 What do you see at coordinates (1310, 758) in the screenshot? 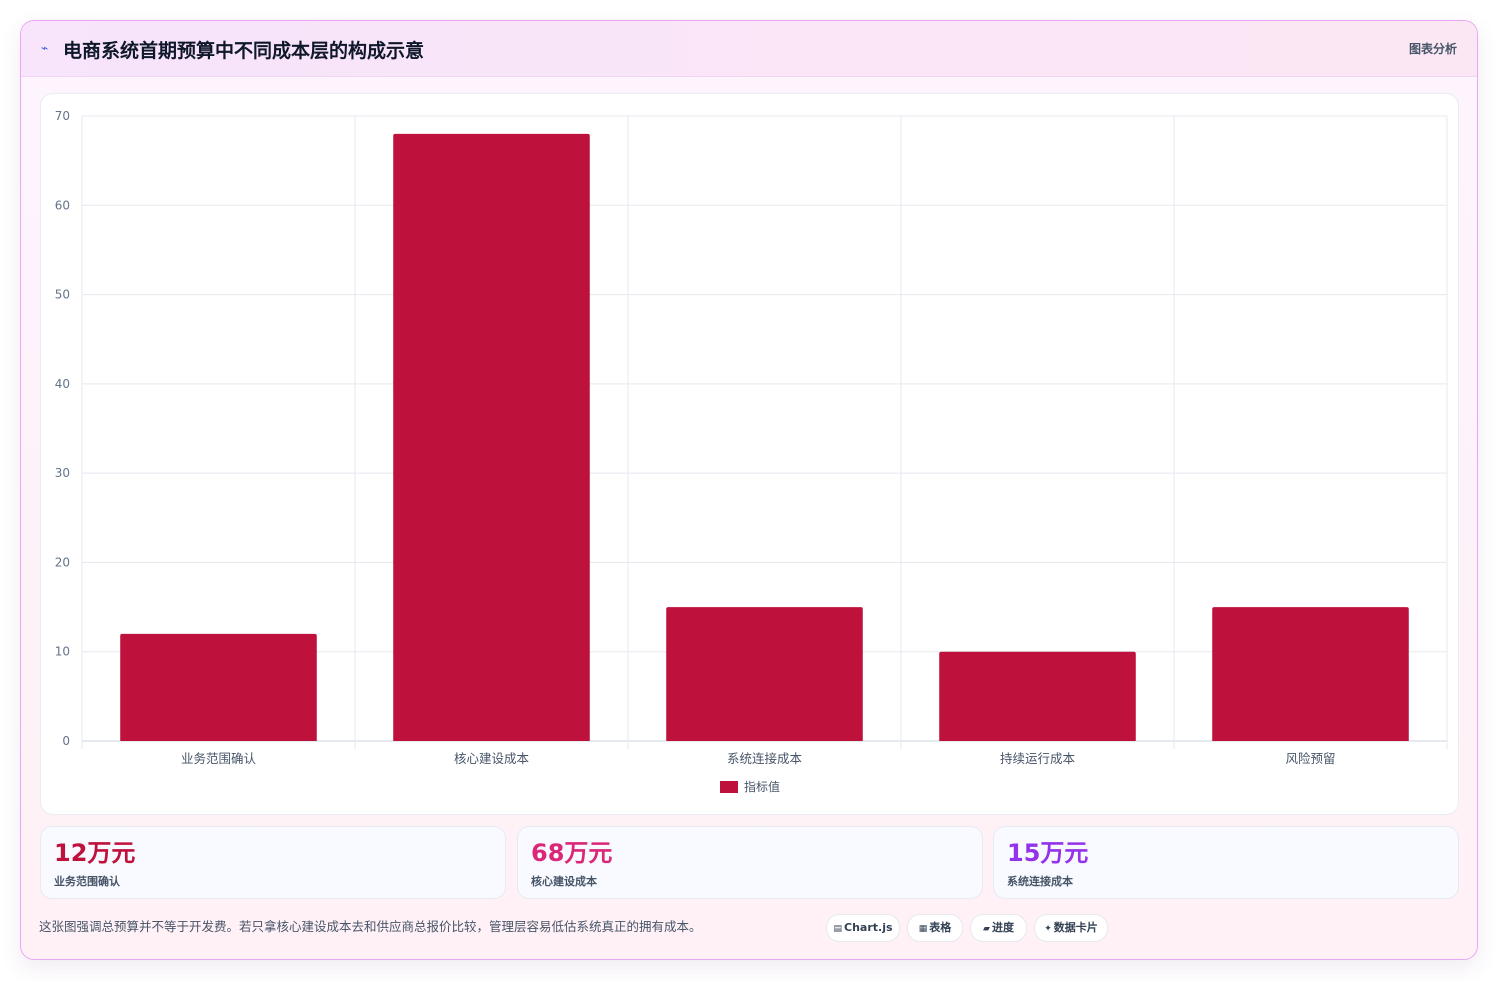
I see `x-tick-label: 风险预留` at bounding box center [1310, 758].